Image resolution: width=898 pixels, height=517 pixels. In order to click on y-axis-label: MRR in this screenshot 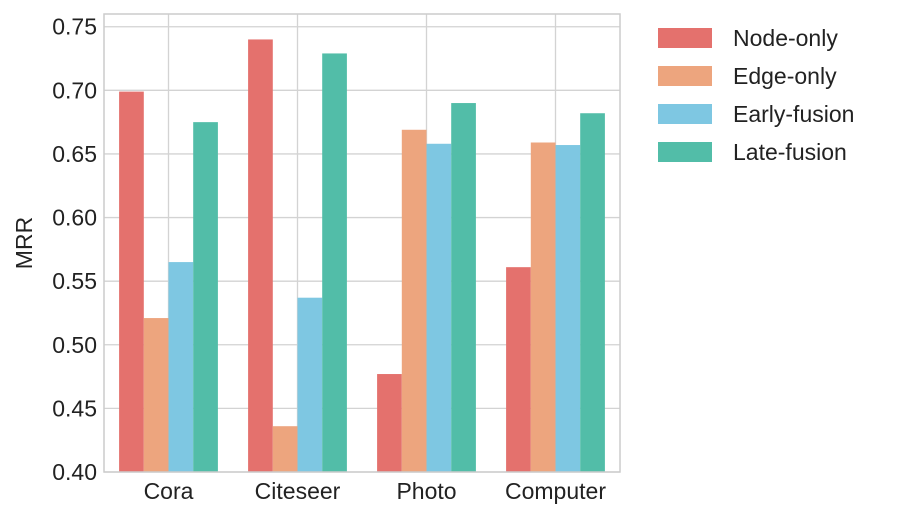, I will do `click(24, 243)`.